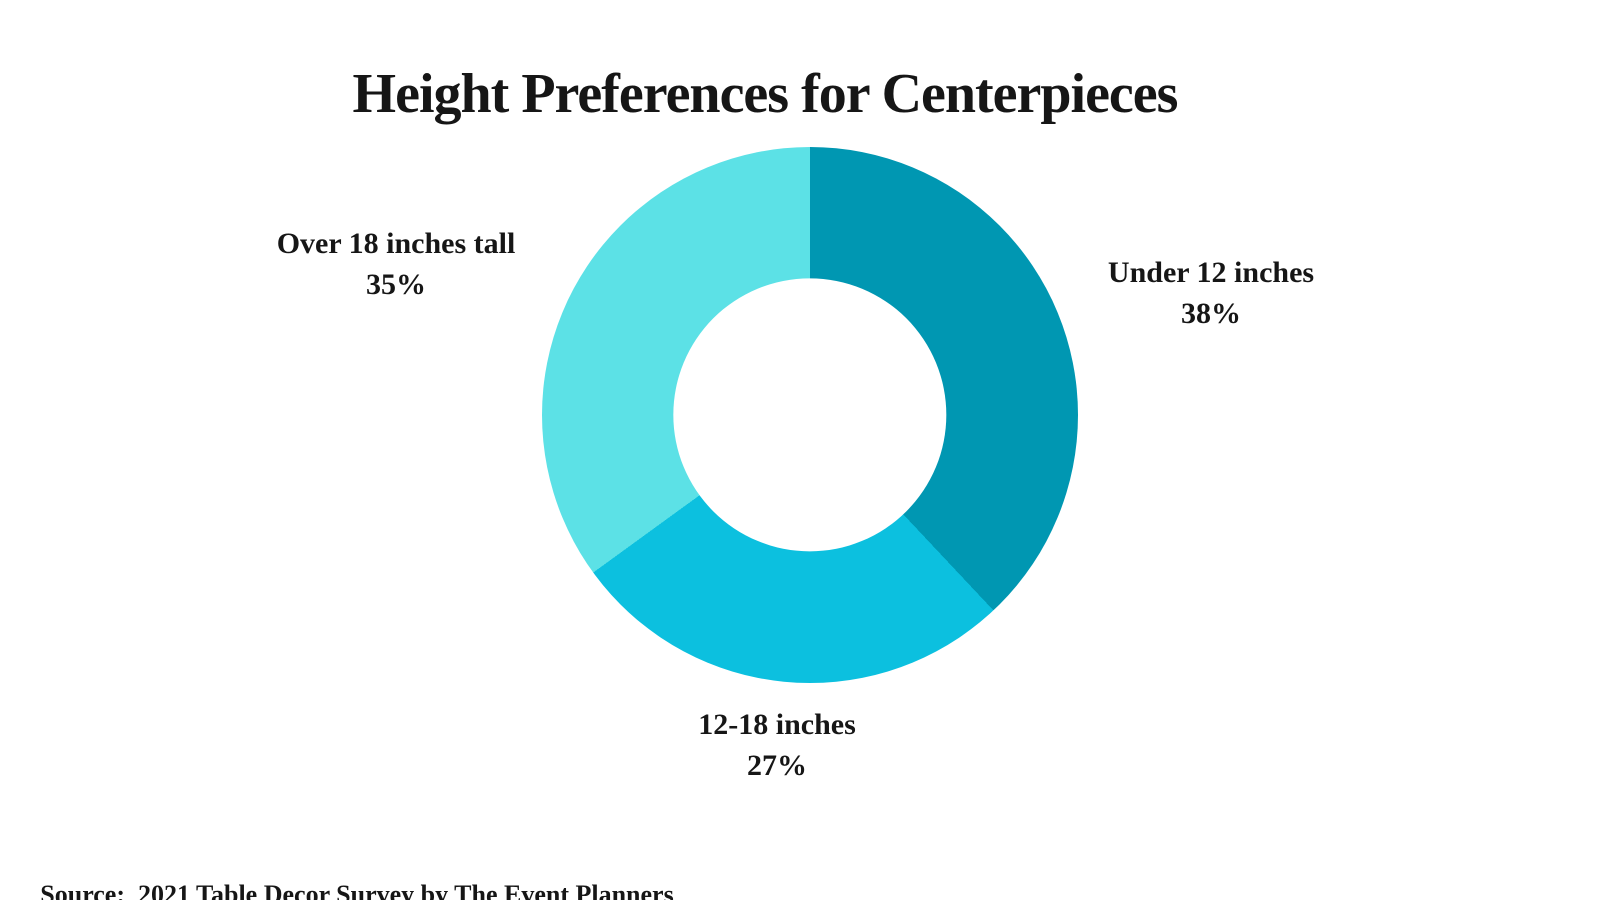 This screenshot has height=900, width=1600. Describe the element at coordinates (777, 765) in the screenshot. I see `slice-label-12-18-inches-value: 27%` at that location.